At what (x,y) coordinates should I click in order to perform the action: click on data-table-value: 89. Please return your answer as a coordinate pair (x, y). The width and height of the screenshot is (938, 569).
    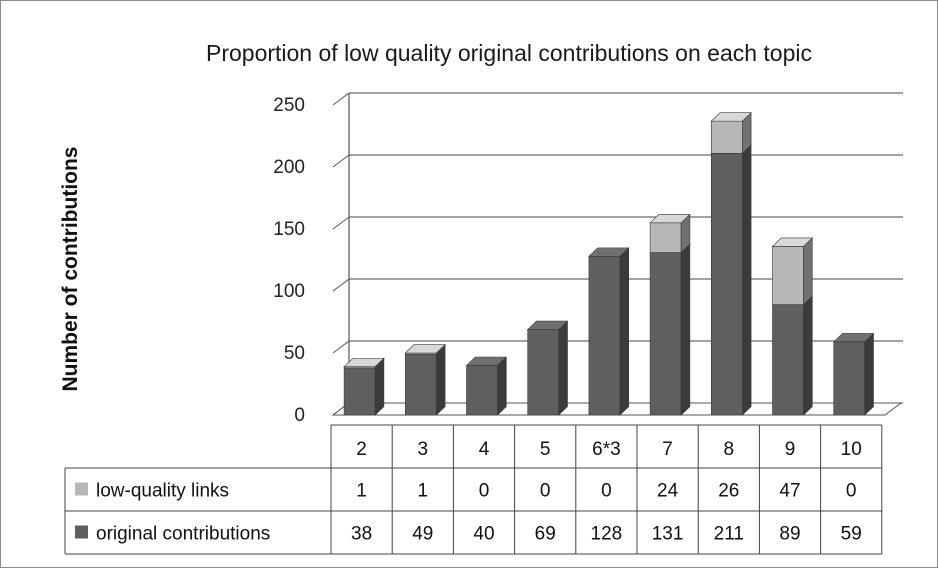
    Looking at the image, I should click on (789, 534).